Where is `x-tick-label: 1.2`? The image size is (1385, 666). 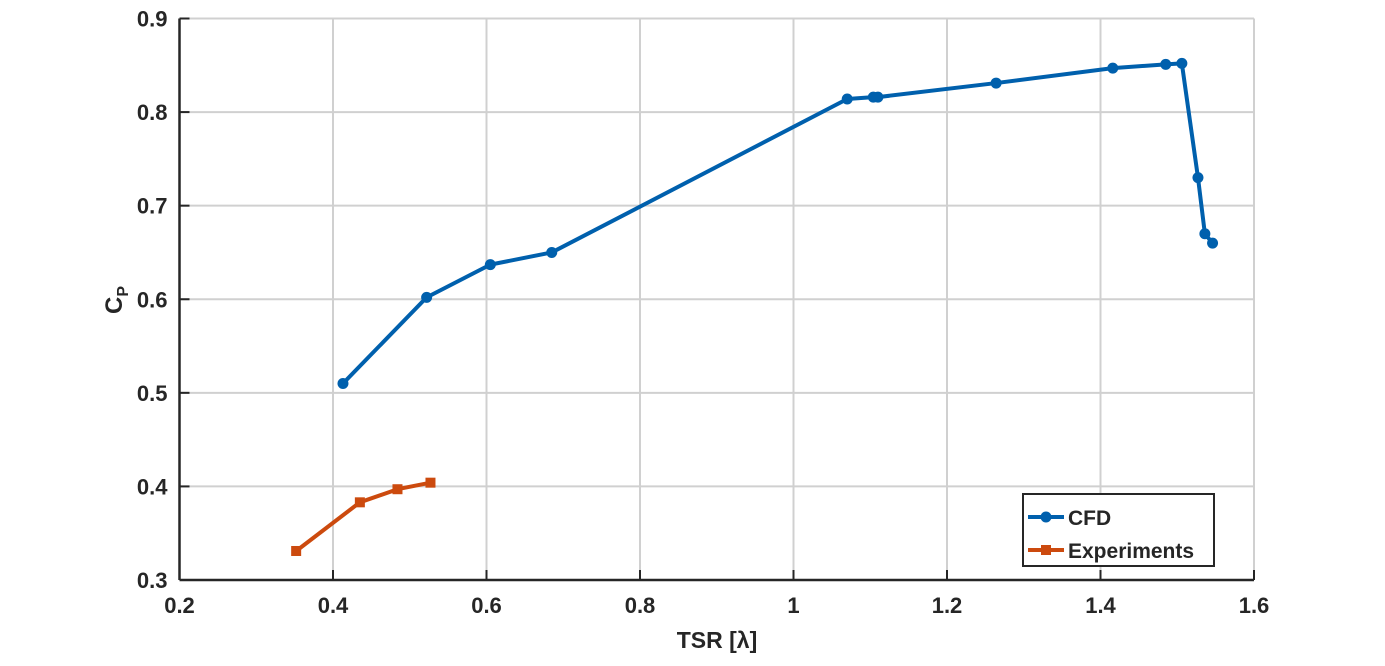
x-tick-label: 1.2 is located at coordinates (947, 605).